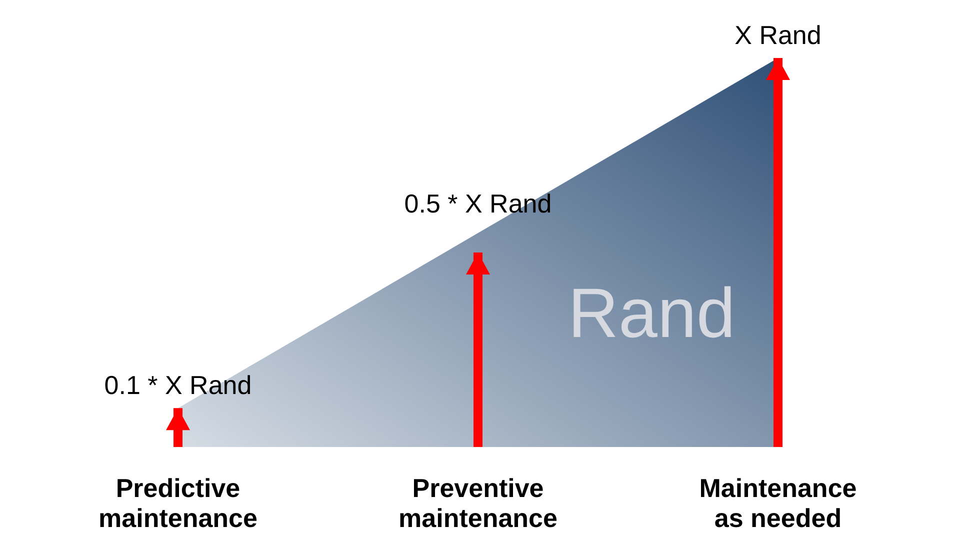 This screenshot has width=957, height=560. What do you see at coordinates (178, 385) in the screenshot?
I see `data-label: 0.1 * X Rand` at bounding box center [178, 385].